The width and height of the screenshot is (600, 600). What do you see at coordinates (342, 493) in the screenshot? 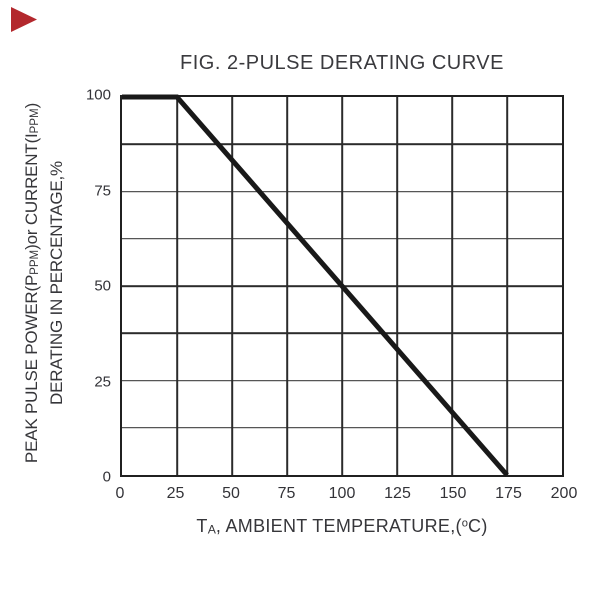
I see `x-tick-label: 100` at bounding box center [342, 493].